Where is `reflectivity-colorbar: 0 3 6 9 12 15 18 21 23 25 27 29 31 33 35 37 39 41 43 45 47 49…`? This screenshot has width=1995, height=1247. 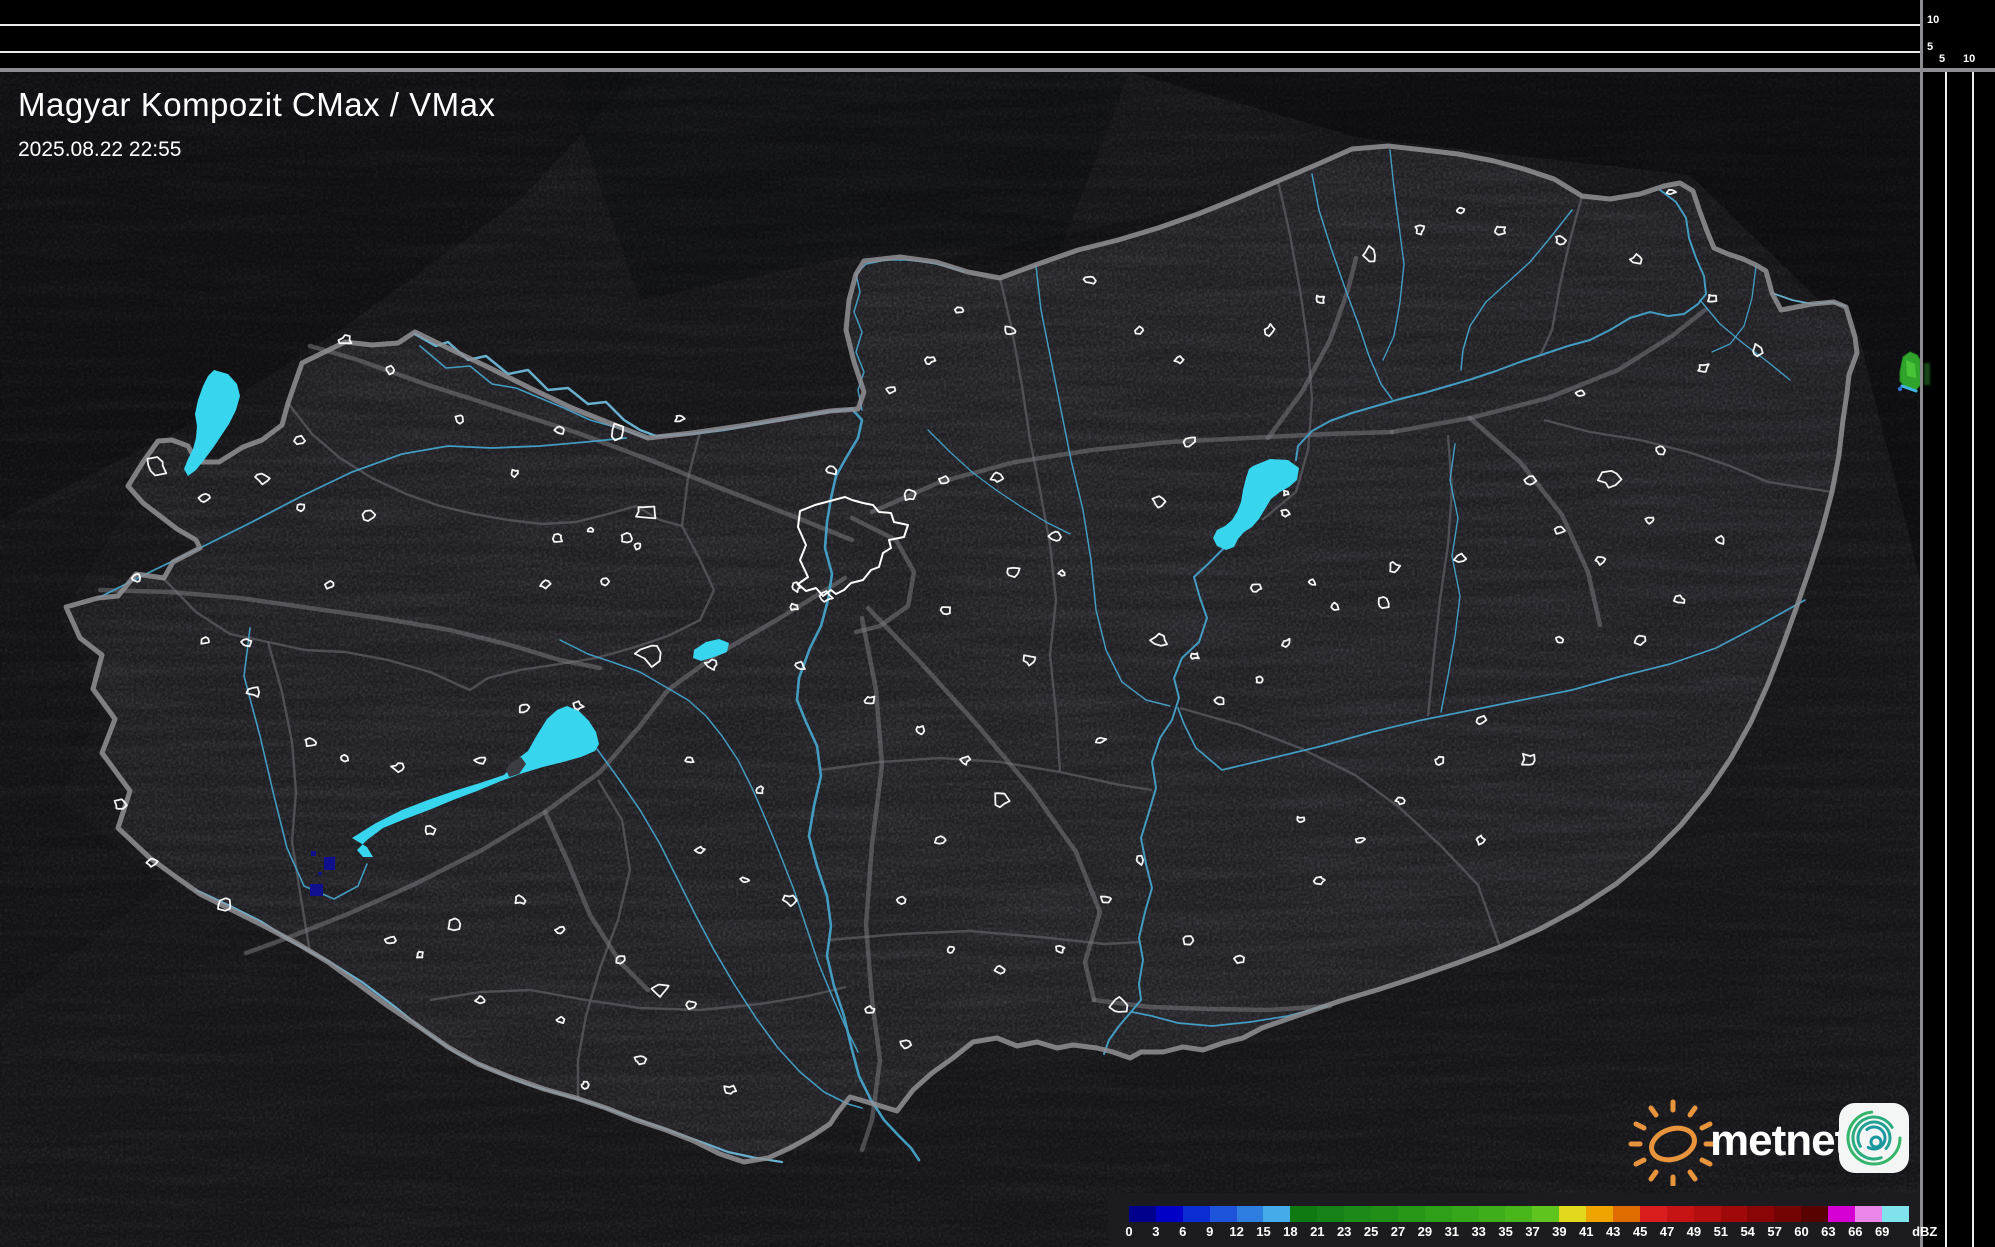 reflectivity-colorbar: 0 3 6 9 12 15 18 21 23 25 27 29 31 33 35 37 39 41 43 45 47 49… is located at coordinates (1522, 1220).